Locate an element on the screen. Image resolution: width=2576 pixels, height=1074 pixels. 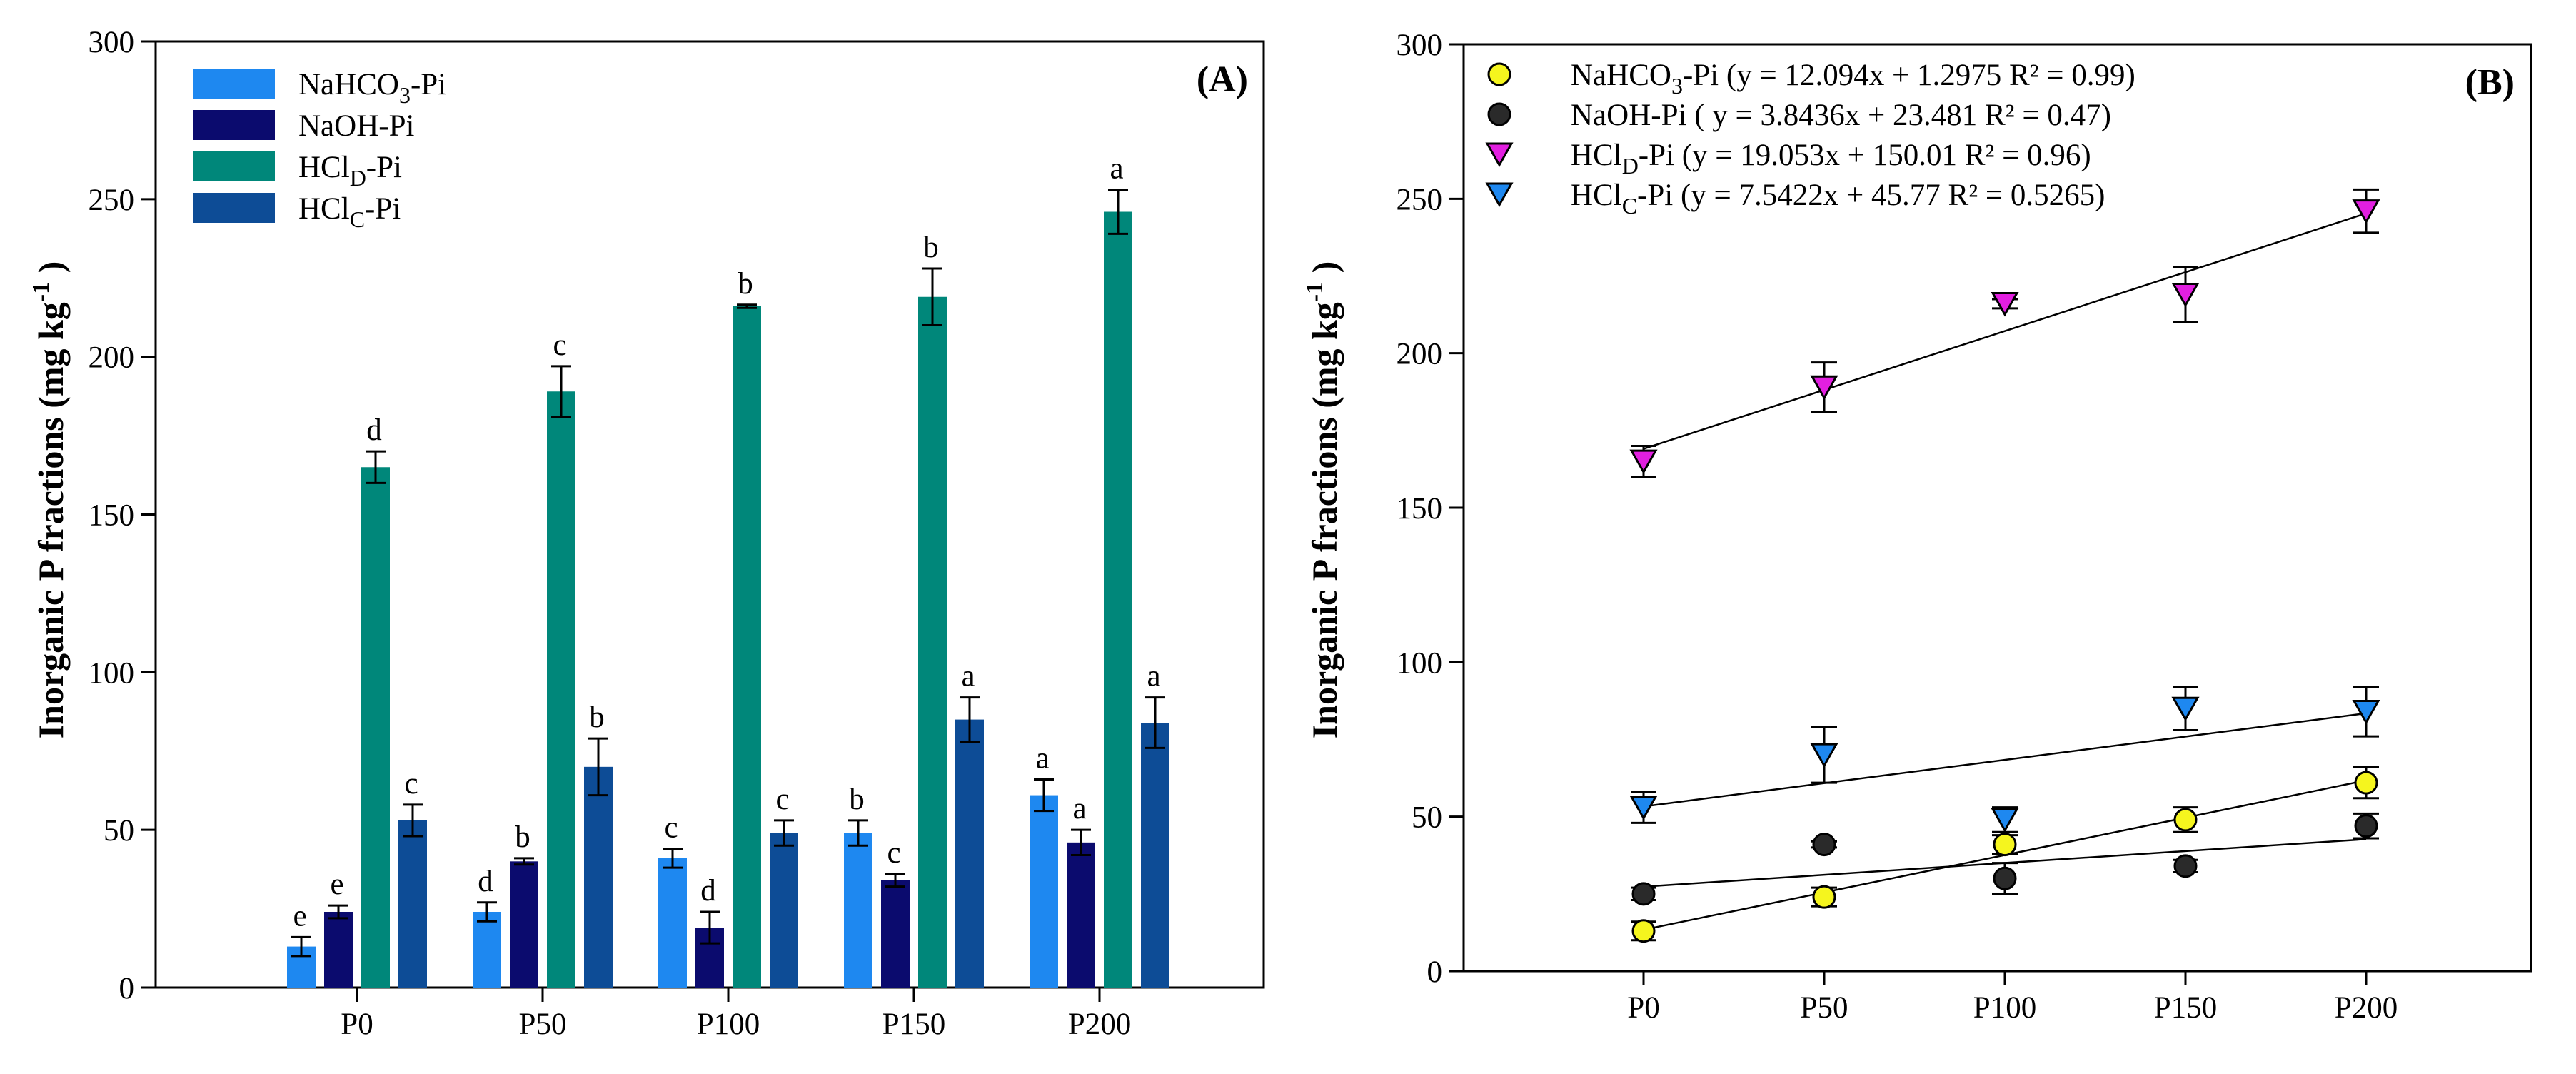
point-HClC-Pi-P0 is located at coordinates (1644, 808).